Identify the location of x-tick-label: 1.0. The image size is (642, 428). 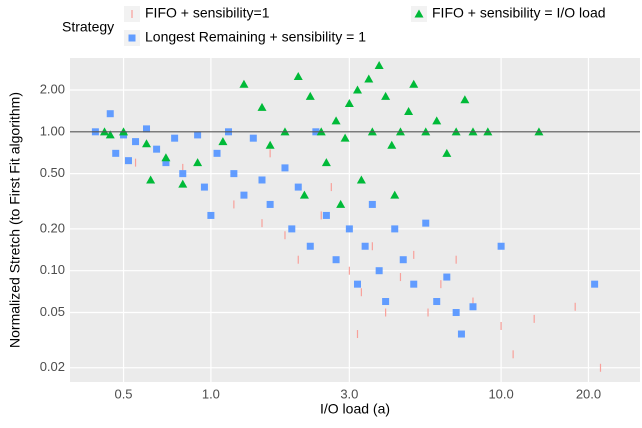
(211, 393).